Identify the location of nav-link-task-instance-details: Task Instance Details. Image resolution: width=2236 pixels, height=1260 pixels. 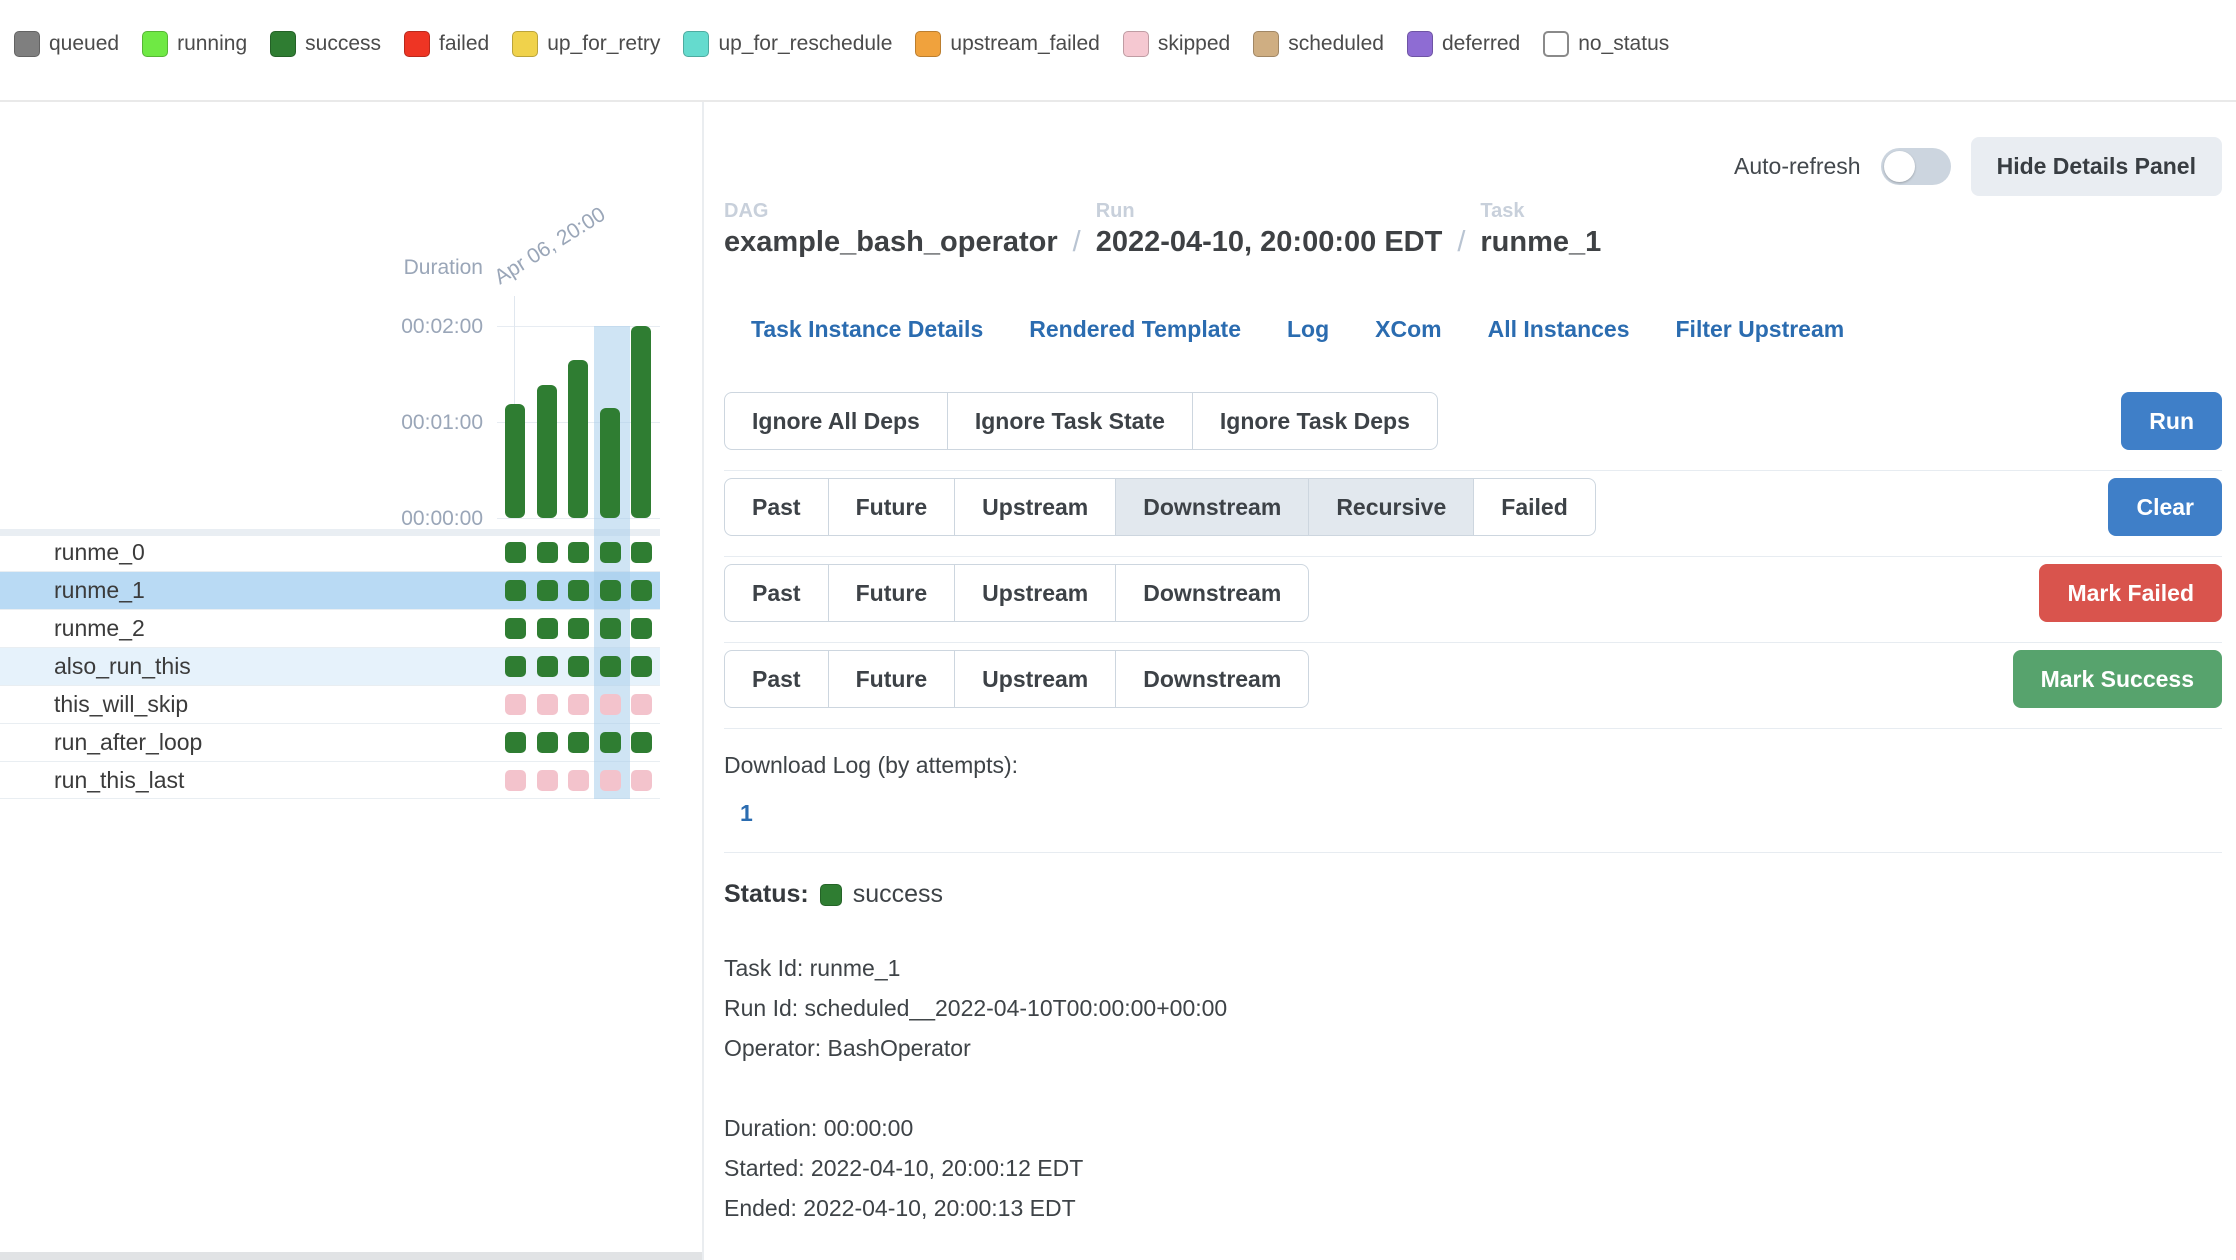
(867, 329).